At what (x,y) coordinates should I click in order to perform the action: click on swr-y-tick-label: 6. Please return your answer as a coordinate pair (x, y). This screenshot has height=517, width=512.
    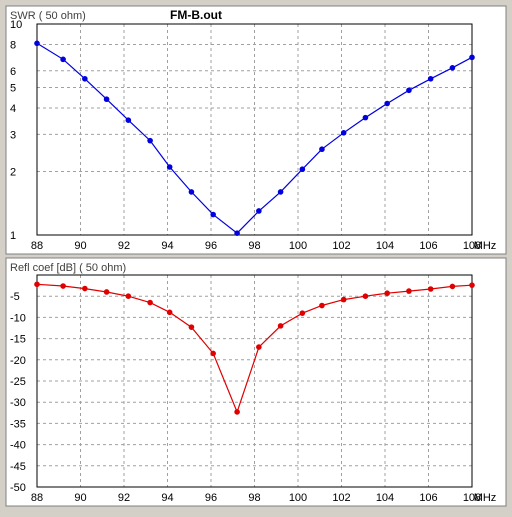
    Looking at the image, I should click on (13, 72).